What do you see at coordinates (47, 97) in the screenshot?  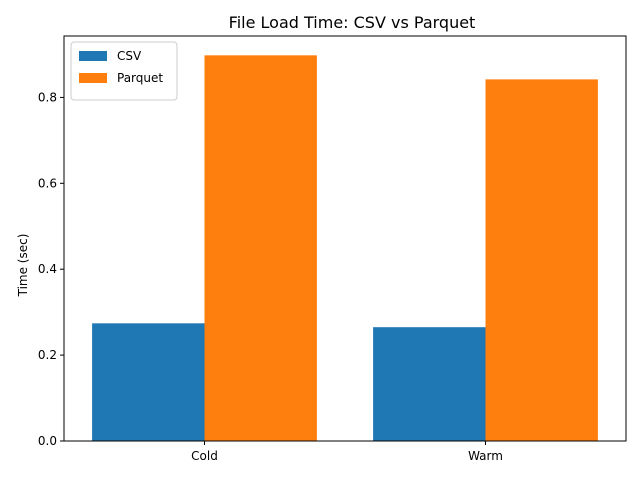 I see `y-tick-label: 0.8` at bounding box center [47, 97].